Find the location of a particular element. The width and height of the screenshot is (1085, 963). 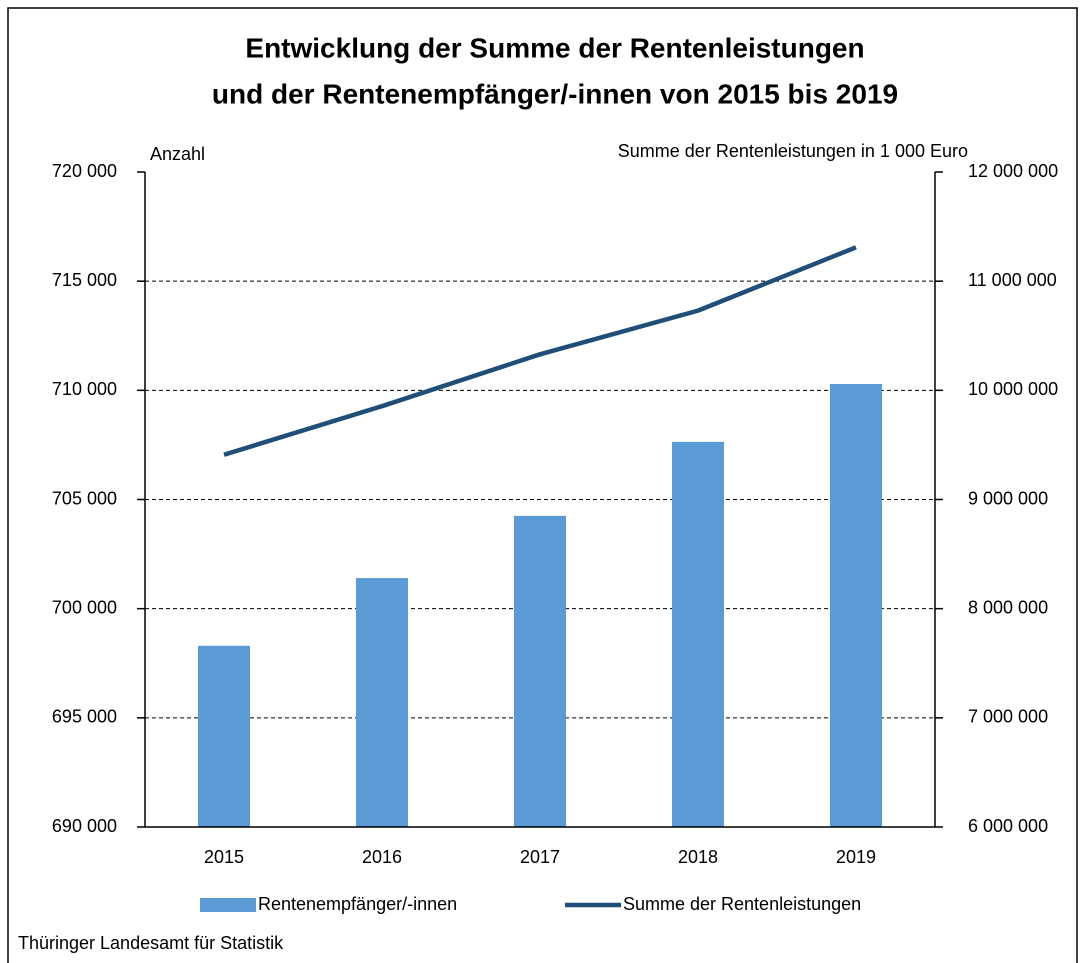

y-tick-label: 700 000 is located at coordinates (84, 607).